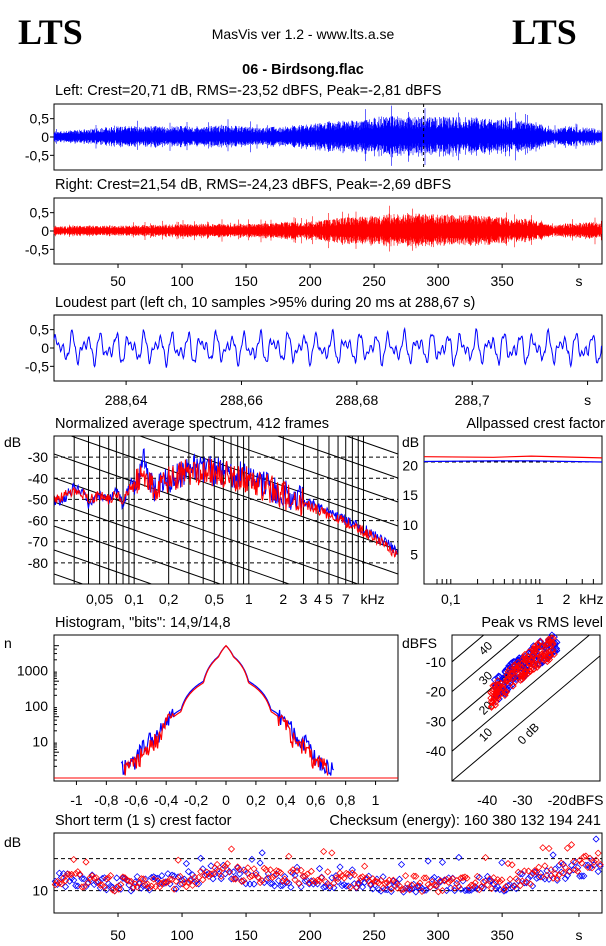 Image resolution: width=606 pixels, height=946 pixels. I want to click on peak-rms-series-right, so click(522, 672).